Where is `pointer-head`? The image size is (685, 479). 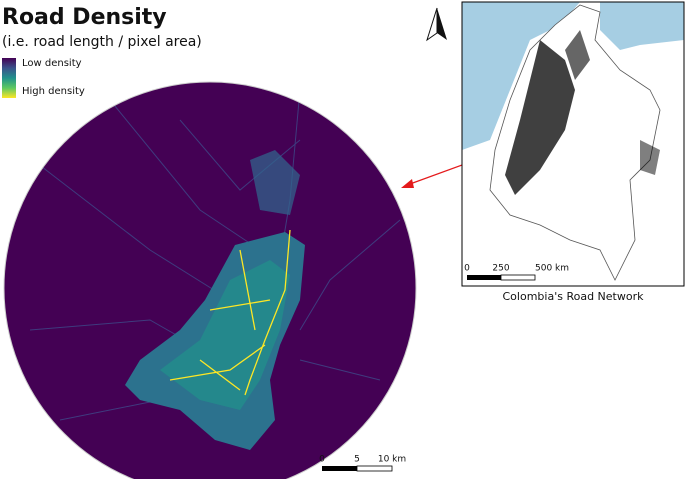
pointer-head is located at coordinates (407, 183).